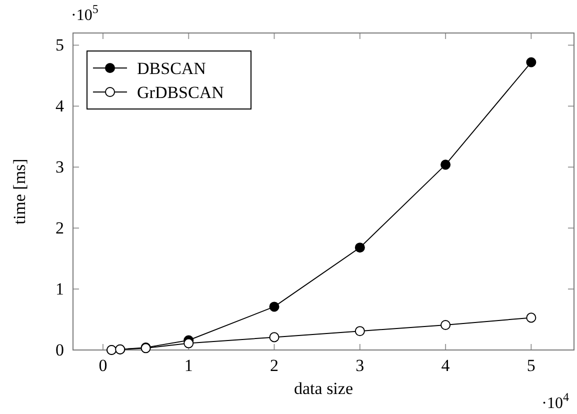  What do you see at coordinates (84, 13) in the screenshot?
I see `text: ·10$^{5}$` at bounding box center [84, 13].